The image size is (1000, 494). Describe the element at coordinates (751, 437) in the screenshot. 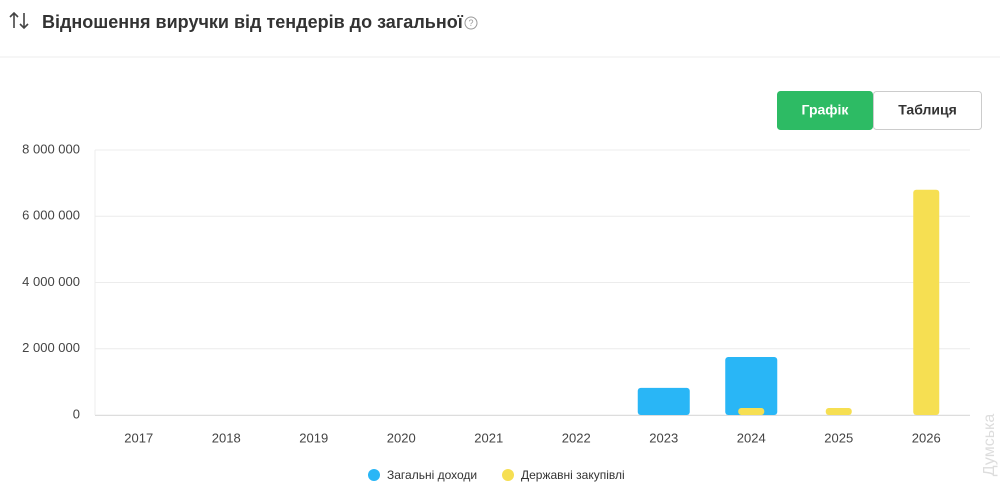

I see `x-tick-label: 2024` at that location.